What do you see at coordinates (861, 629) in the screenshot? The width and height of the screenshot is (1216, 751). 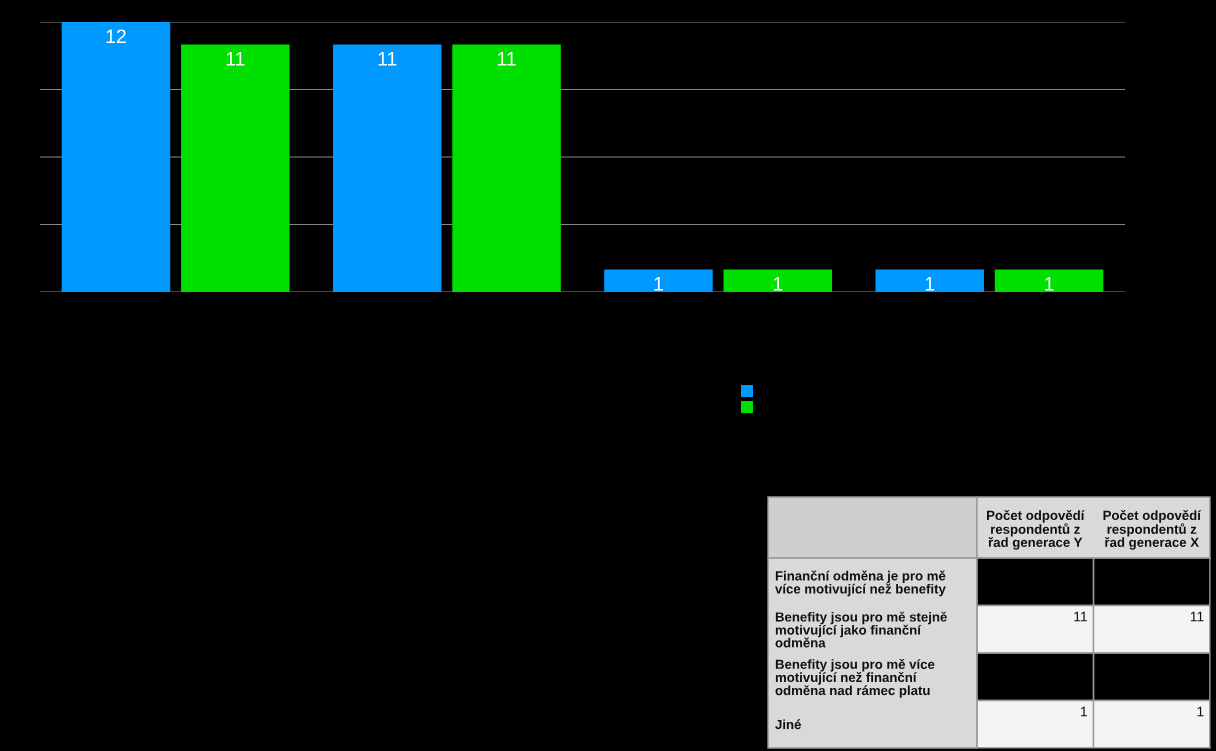 I see `y-tick-label: Benefity jsou pro mě stejně motivující jako finanční odměna` at bounding box center [861, 629].